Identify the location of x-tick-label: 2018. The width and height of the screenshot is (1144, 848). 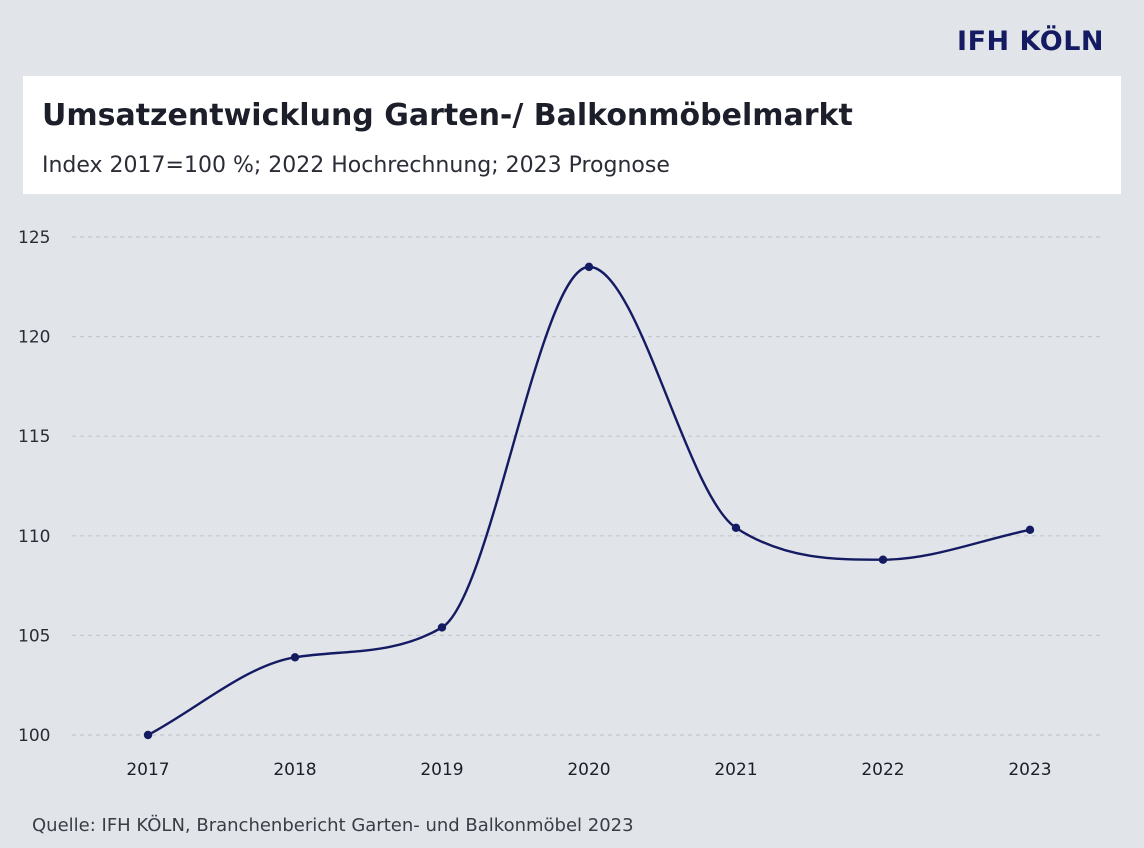
(294, 770).